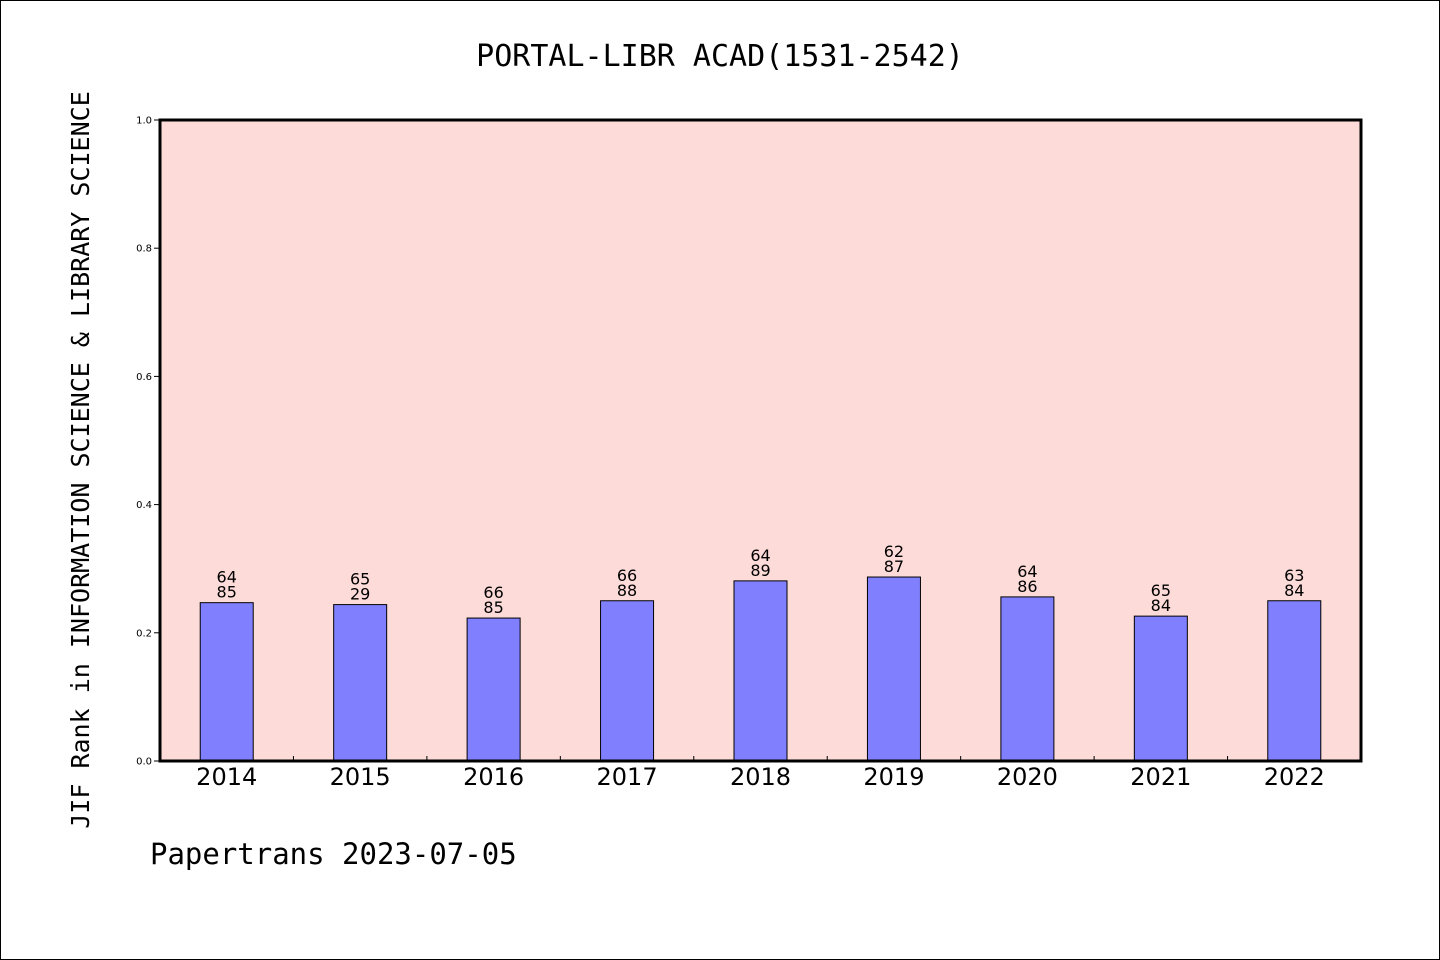 The width and height of the screenshot is (1440, 960). What do you see at coordinates (1294, 575) in the screenshot?
I see `bar-label-top: 63` at bounding box center [1294, 575].